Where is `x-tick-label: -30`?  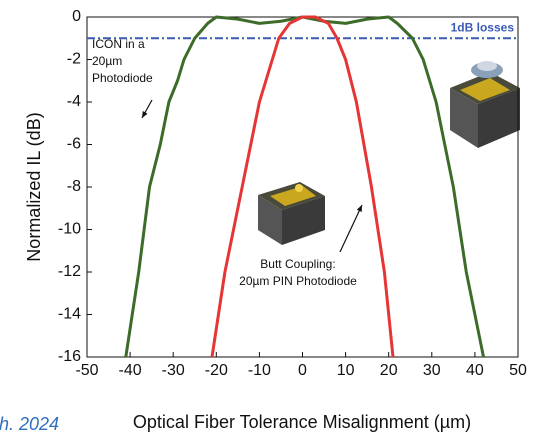
x-tick-label: -30 is located at coordinates (173, 370).